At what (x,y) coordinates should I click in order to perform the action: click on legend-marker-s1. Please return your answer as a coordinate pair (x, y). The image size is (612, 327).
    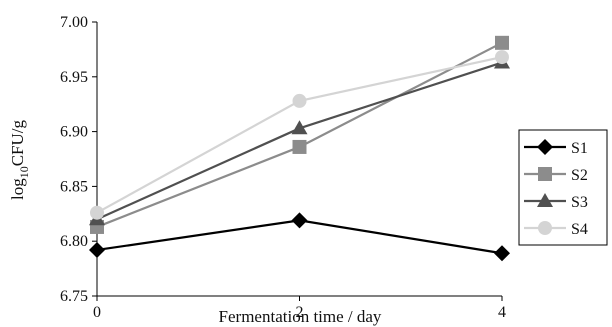
    Looking at the image, I should click on (545, 147).